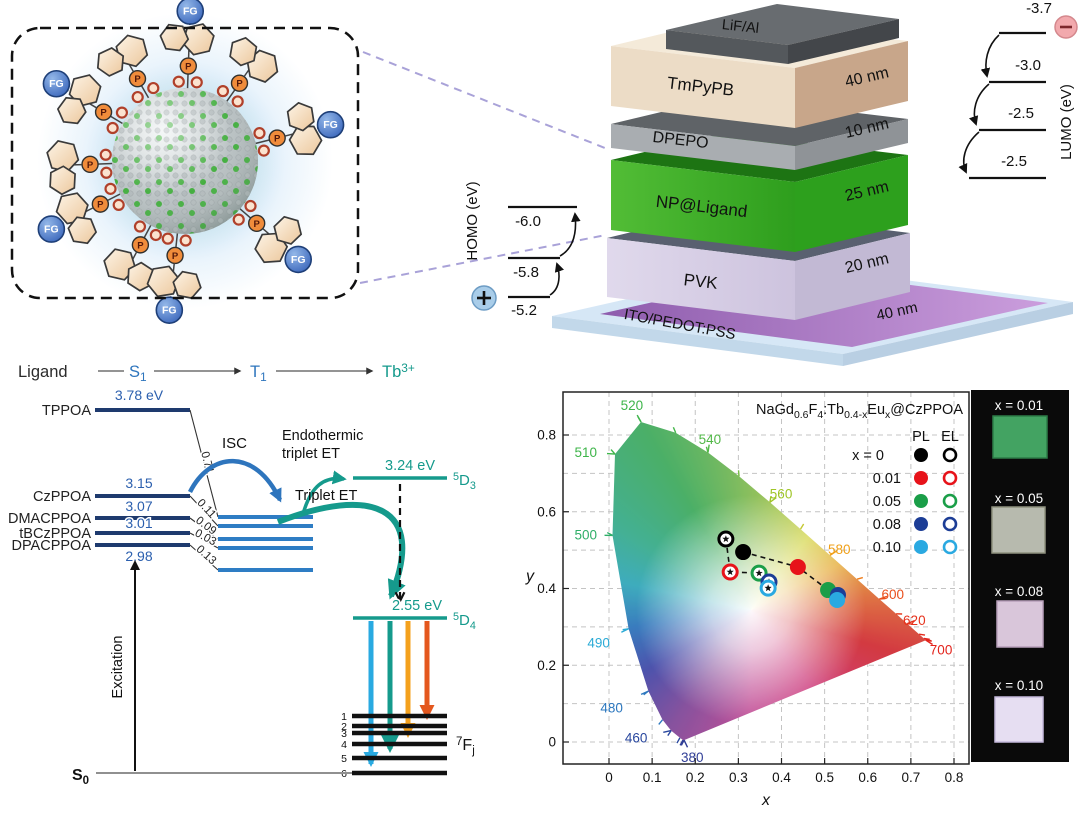  Describe the element at coordinates (570, 234) in the screenshot. I see `homo-arrow` at that location.